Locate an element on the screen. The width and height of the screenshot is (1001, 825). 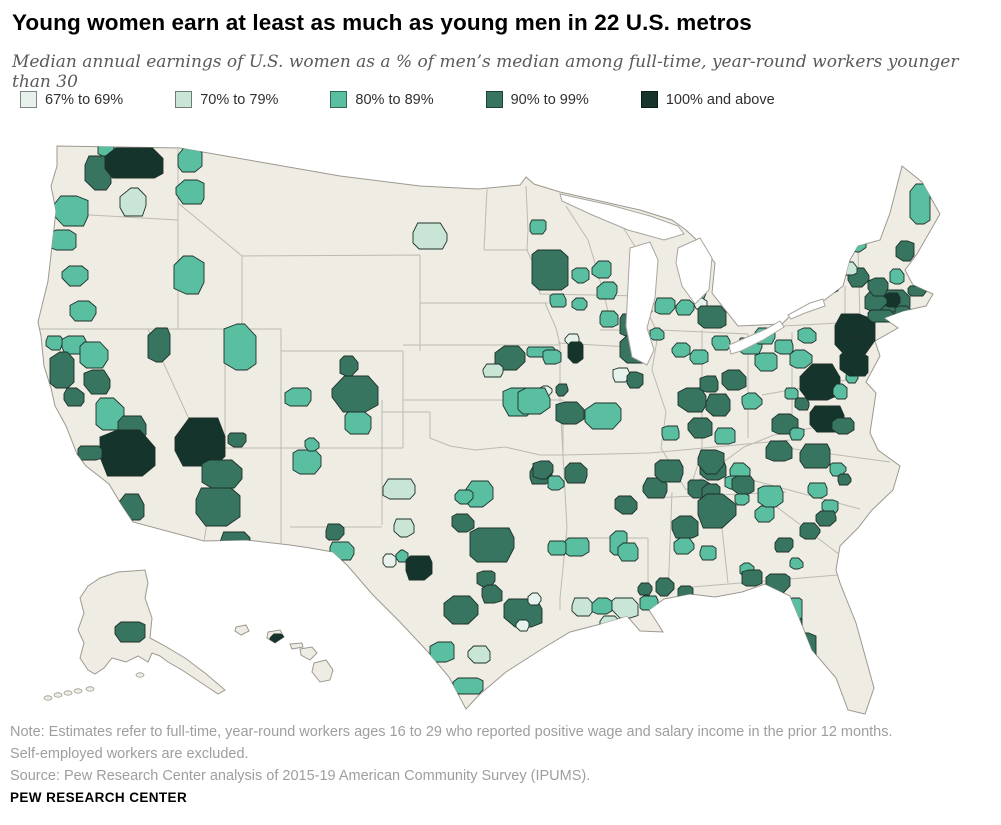
legend-item: 90% to 99% is located at coordinates (537, 99).